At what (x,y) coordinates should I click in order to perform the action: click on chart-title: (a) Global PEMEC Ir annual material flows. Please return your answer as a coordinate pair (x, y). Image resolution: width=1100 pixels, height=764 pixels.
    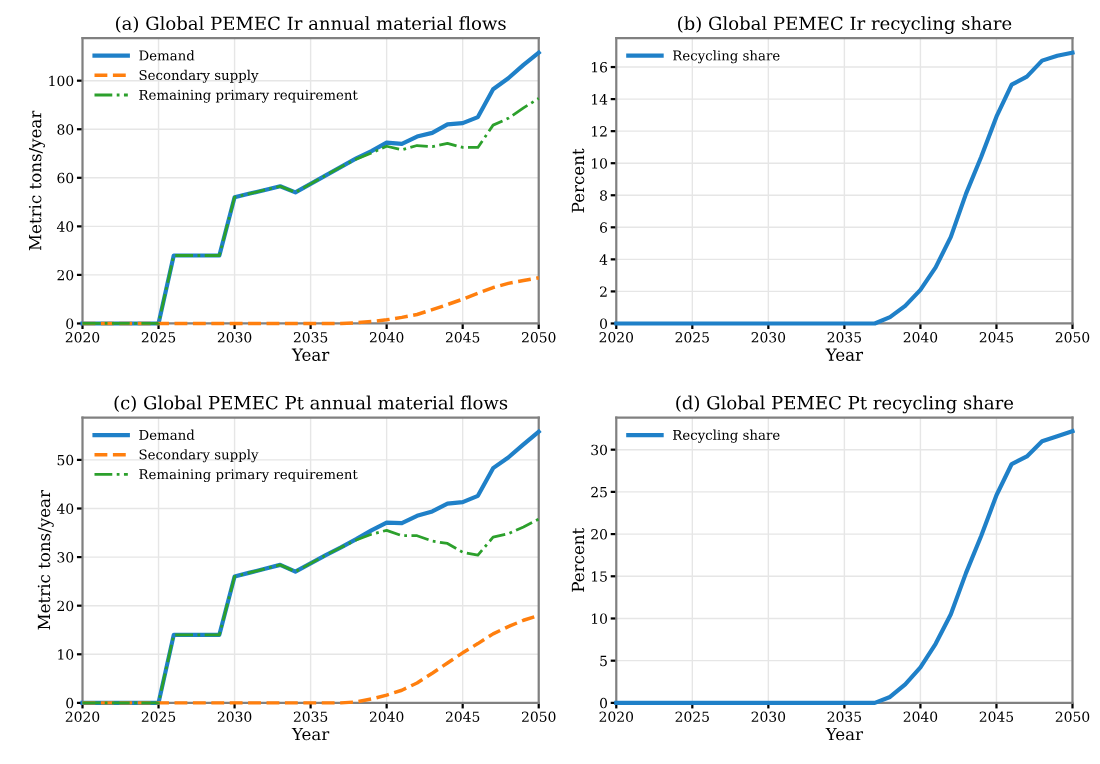
    Looking at the image, I should click on (311, 24).